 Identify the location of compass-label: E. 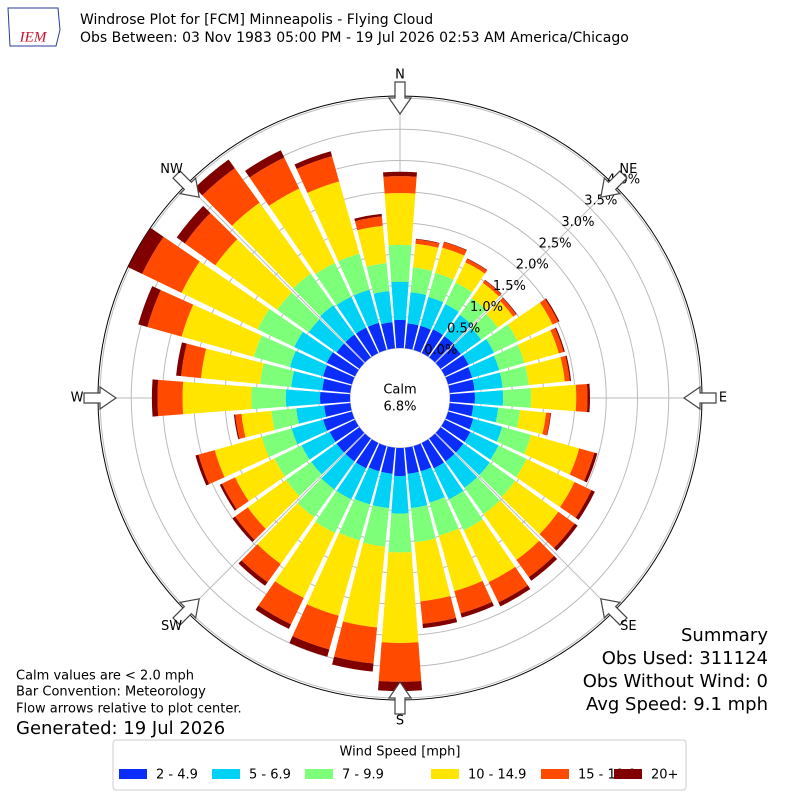
(723, 398).